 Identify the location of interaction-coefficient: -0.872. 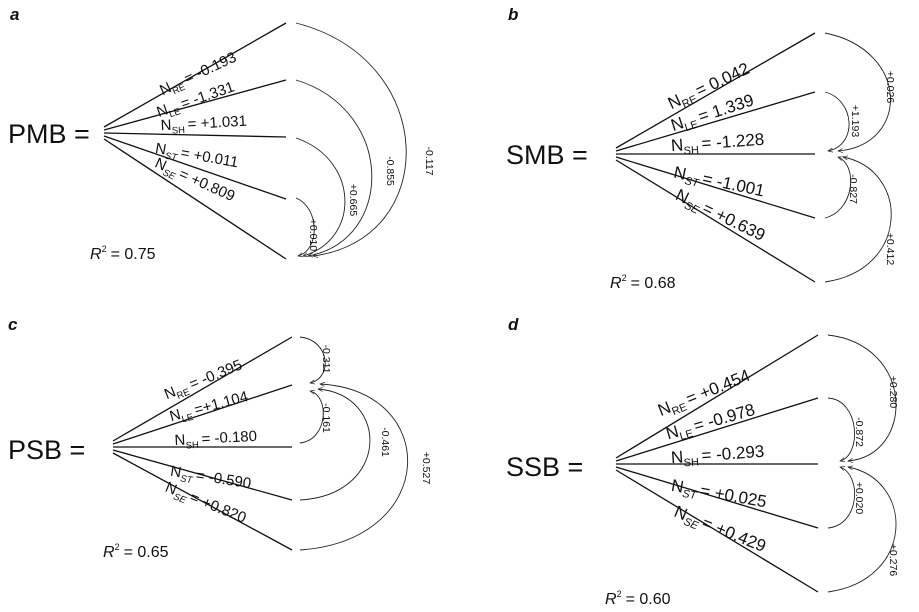
(859, 432).